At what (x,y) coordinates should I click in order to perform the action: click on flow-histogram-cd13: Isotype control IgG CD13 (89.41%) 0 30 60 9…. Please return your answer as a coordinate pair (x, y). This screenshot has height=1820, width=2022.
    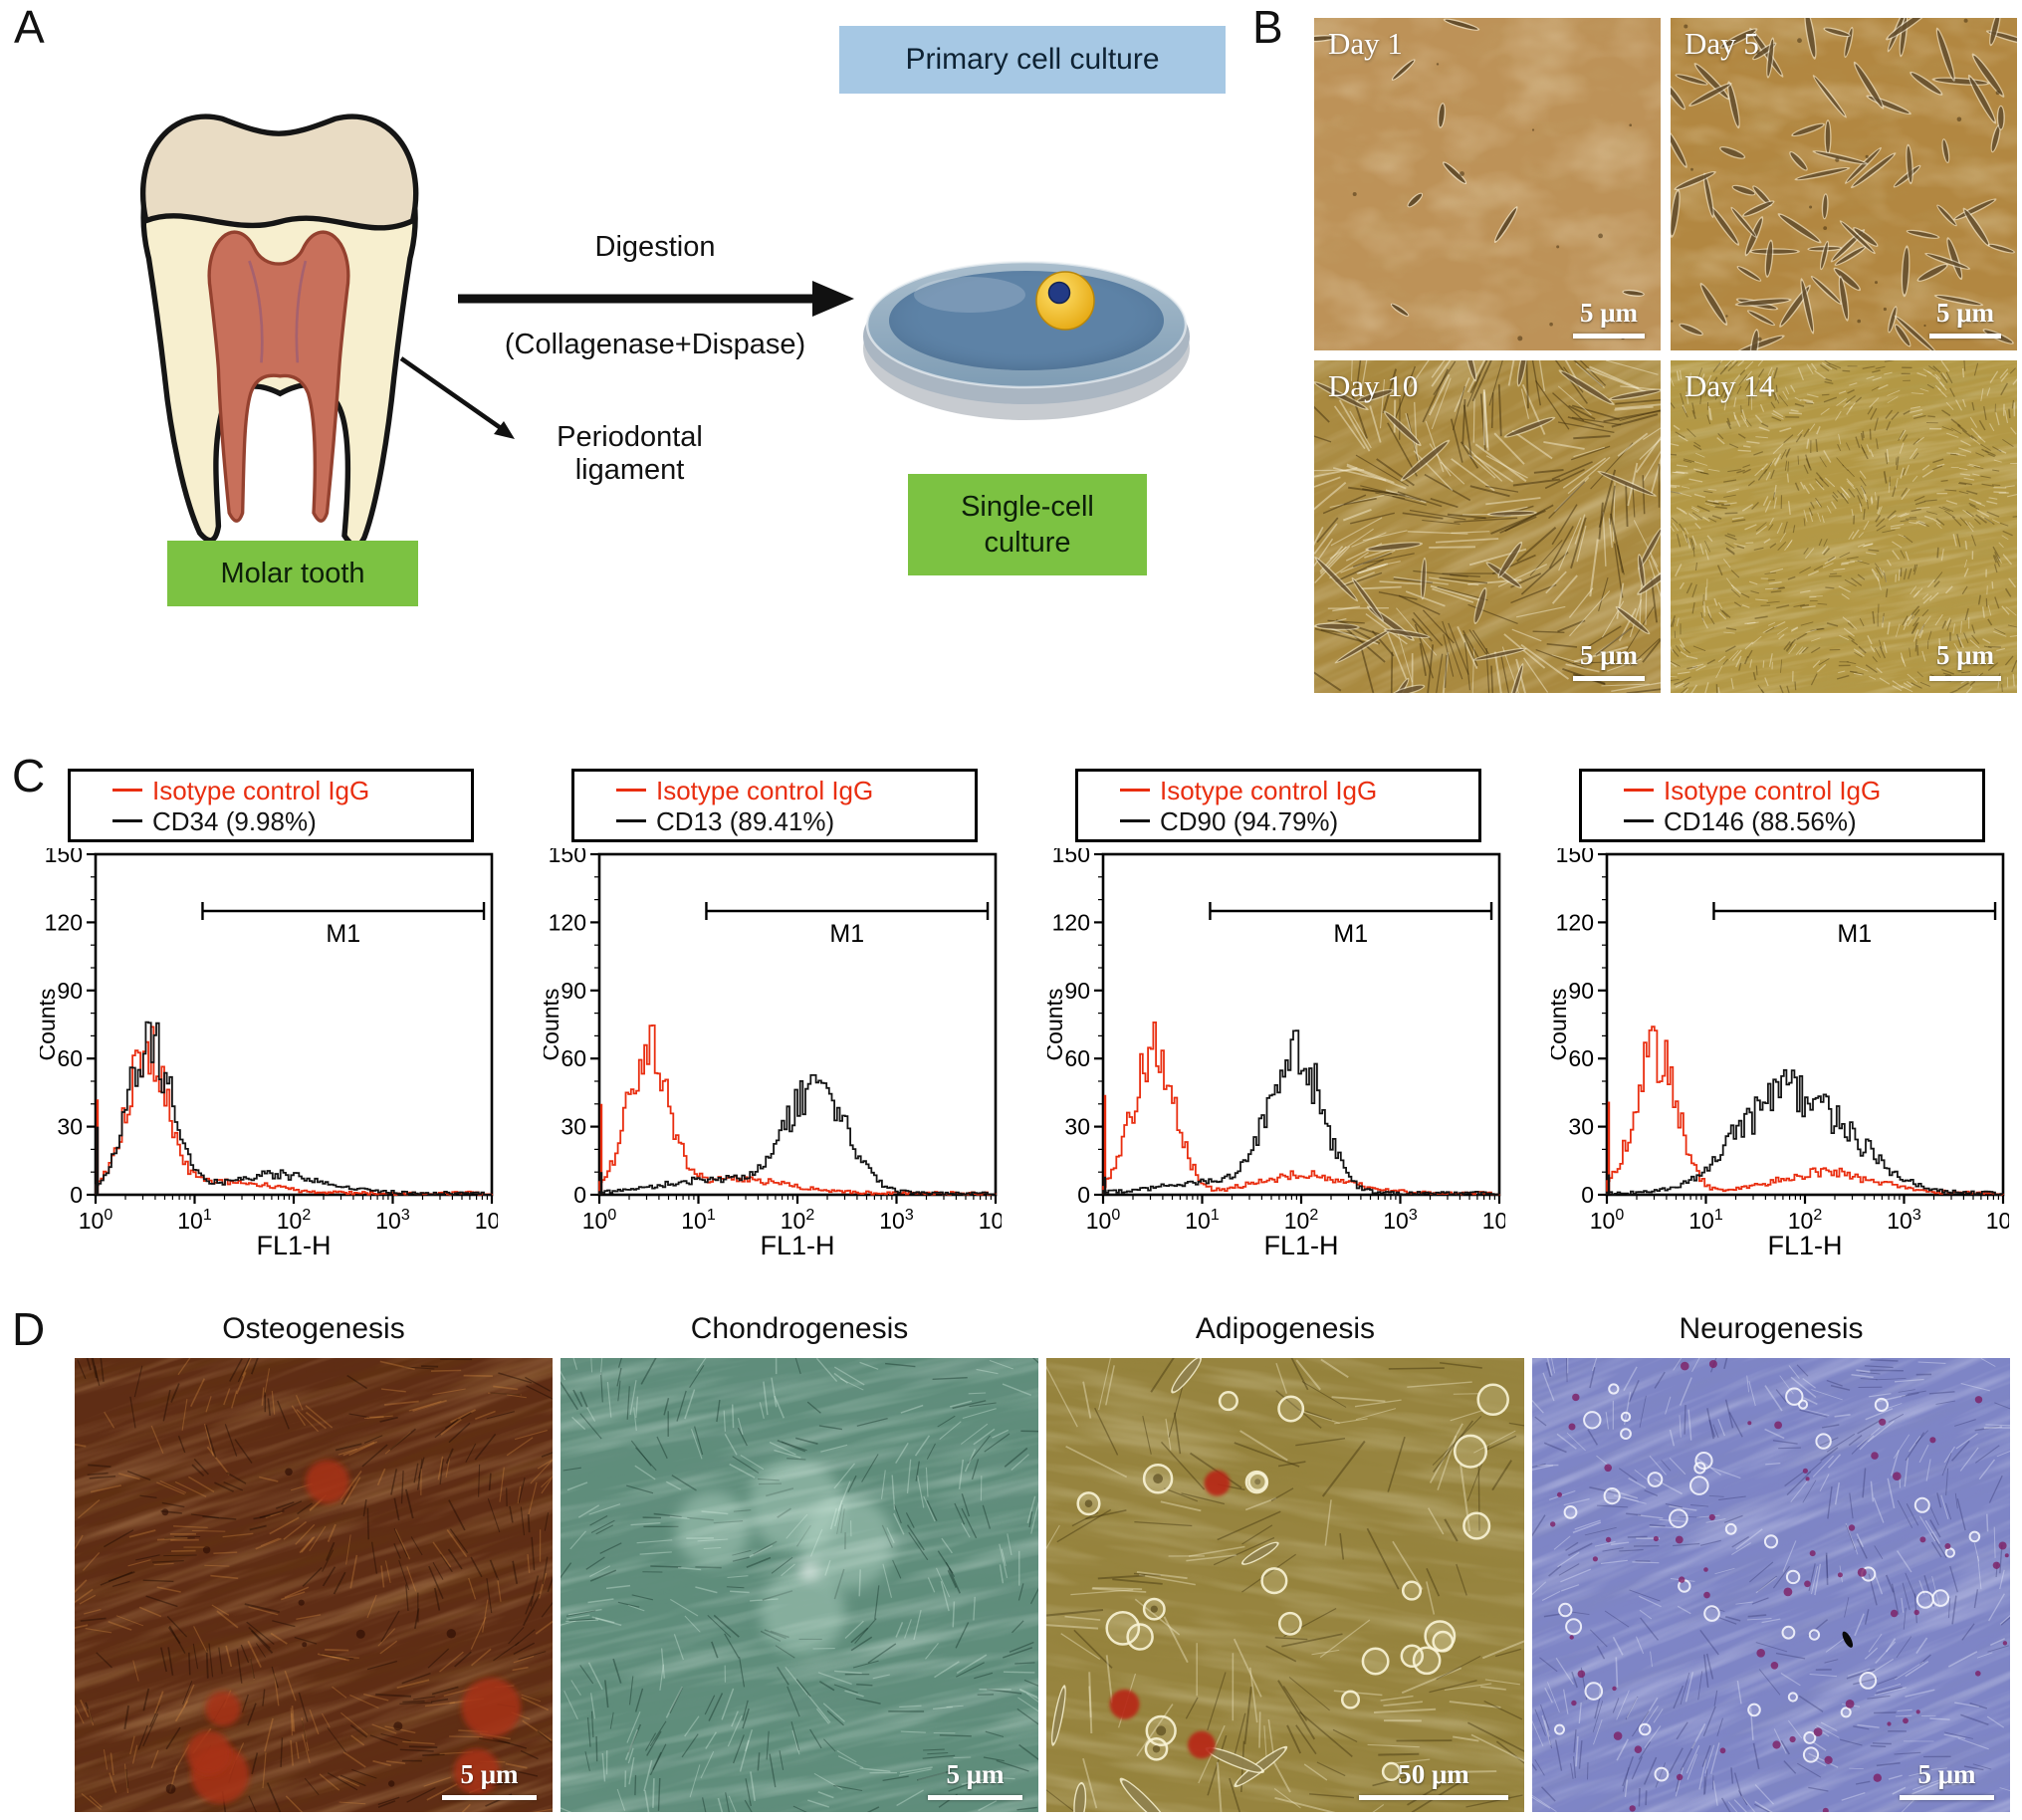
    Looking at the image, I should click on (775, 1017).